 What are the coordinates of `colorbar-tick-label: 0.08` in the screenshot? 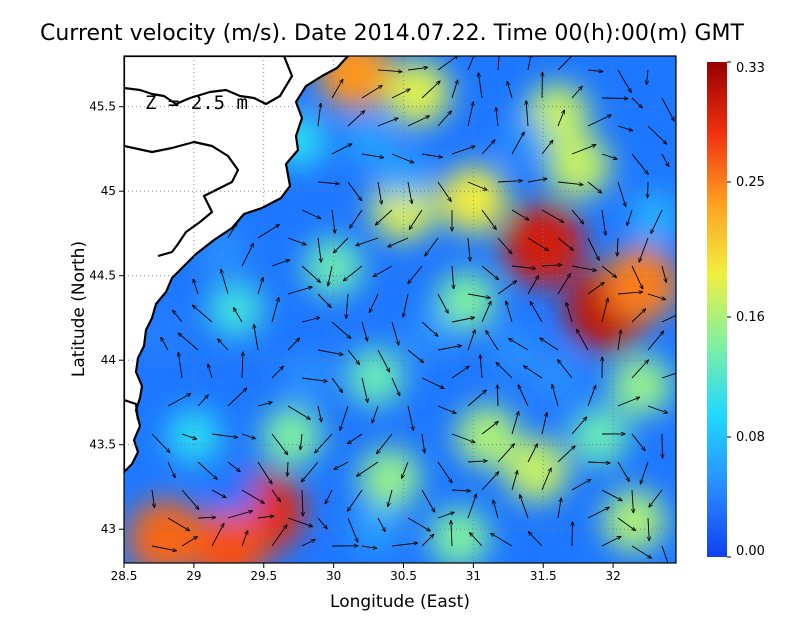 It's located at (750, 437).